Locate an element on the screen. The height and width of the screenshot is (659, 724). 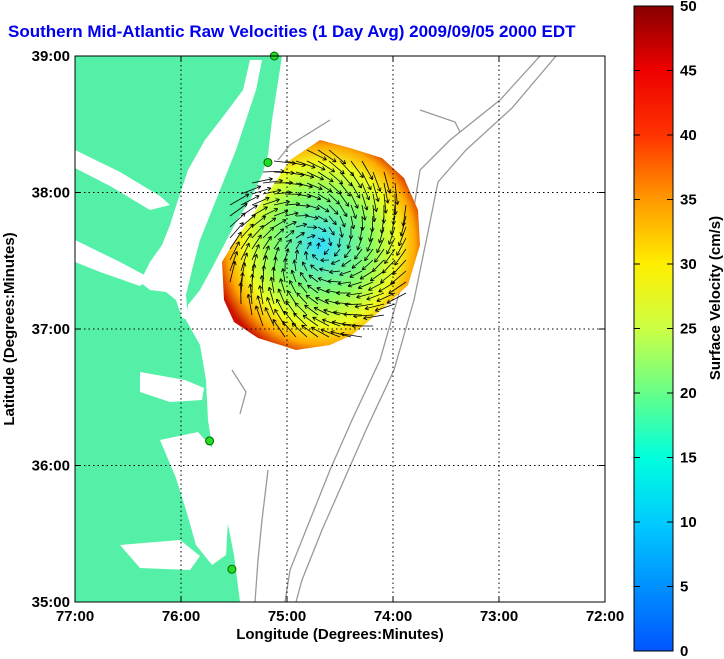
x-tick-label: 74:00 is located at coordinates (393, 616).